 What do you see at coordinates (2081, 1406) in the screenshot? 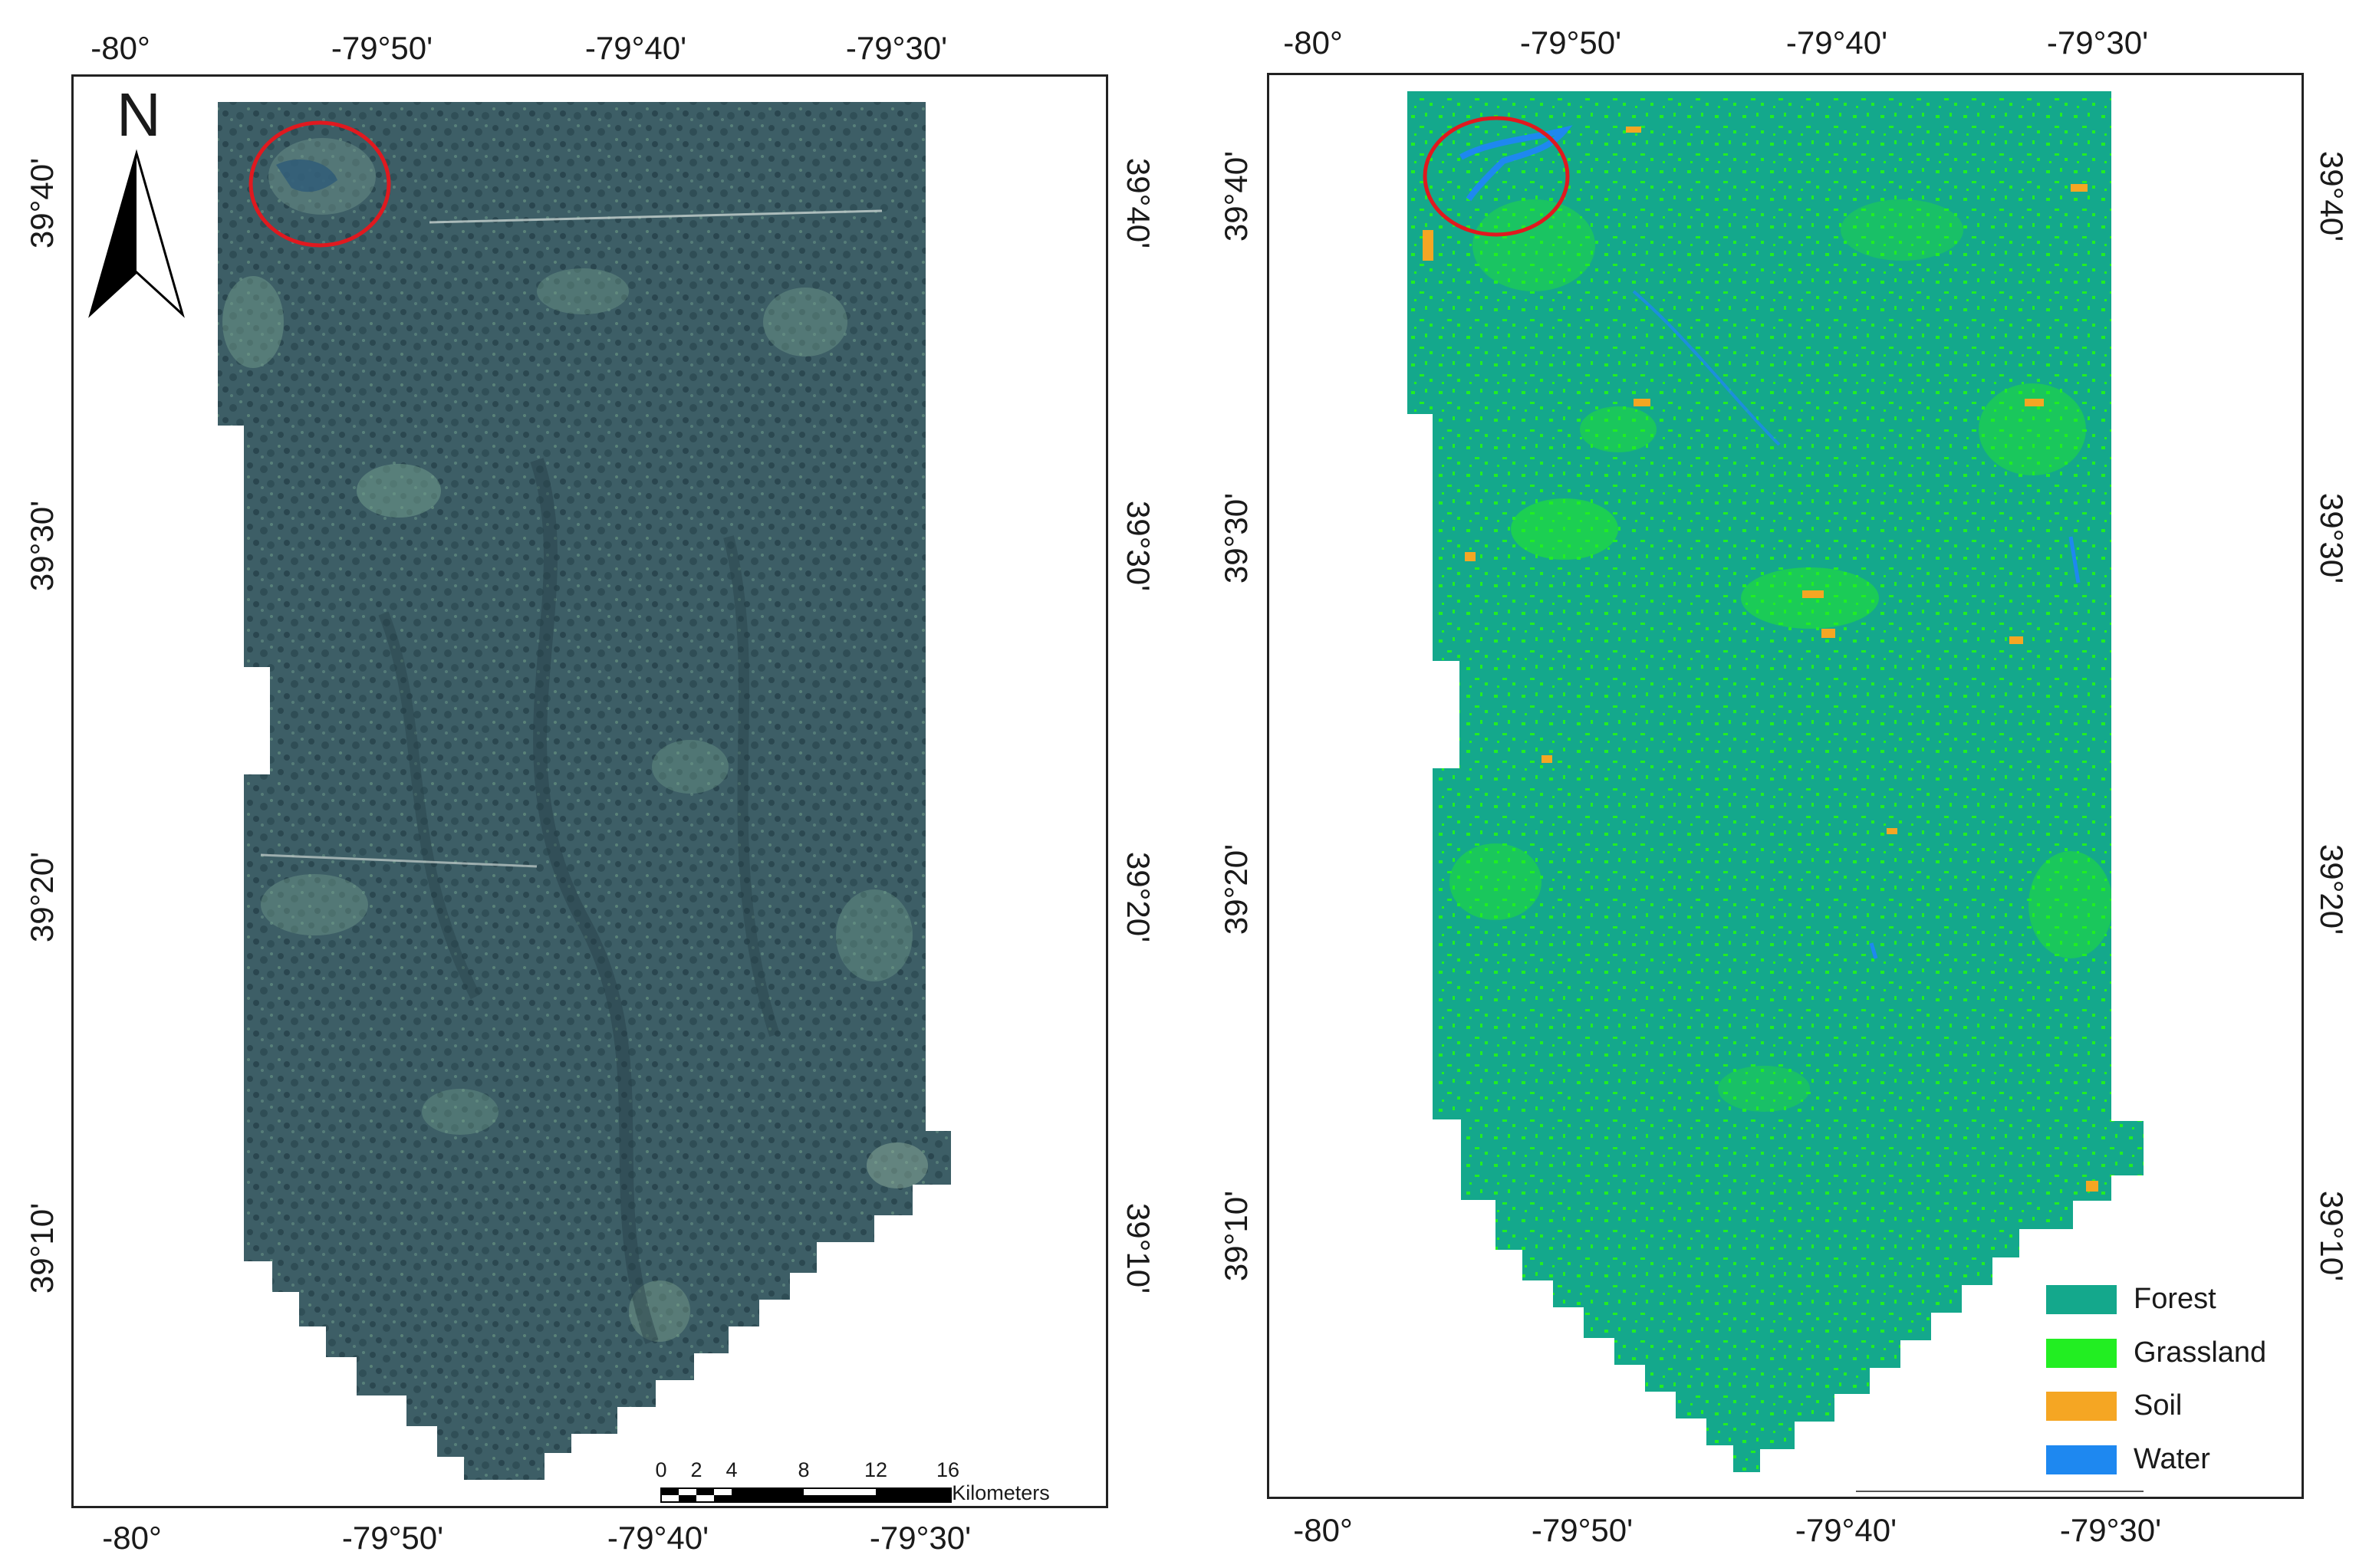
I see `legend-swatch-soil` at bounding box center [2081, 1406].